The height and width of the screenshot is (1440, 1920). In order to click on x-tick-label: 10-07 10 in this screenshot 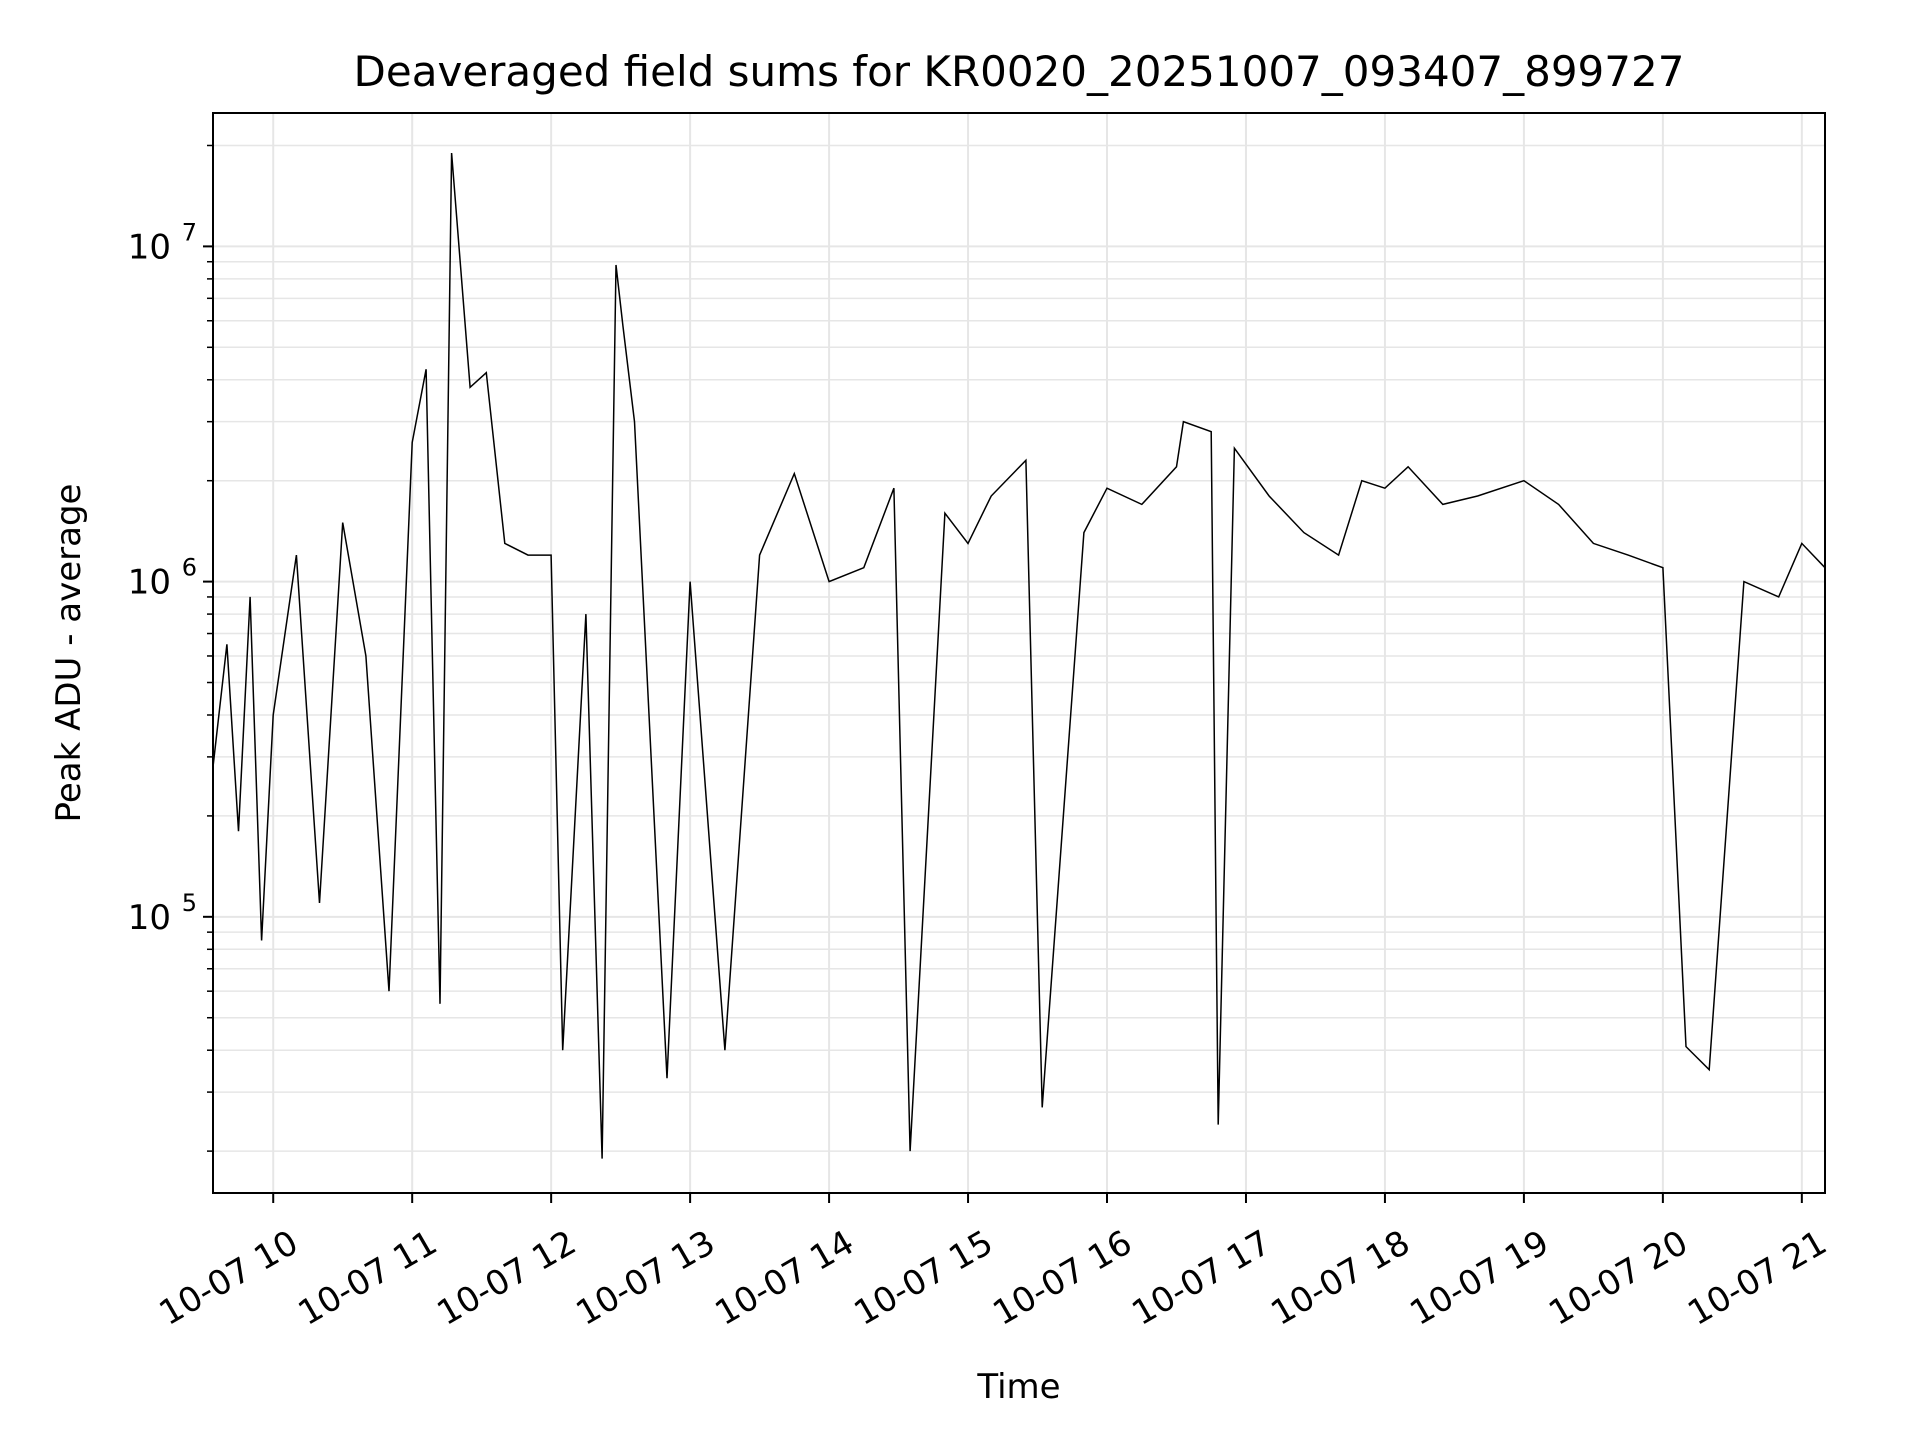, I will do `click(229, 1278)`.